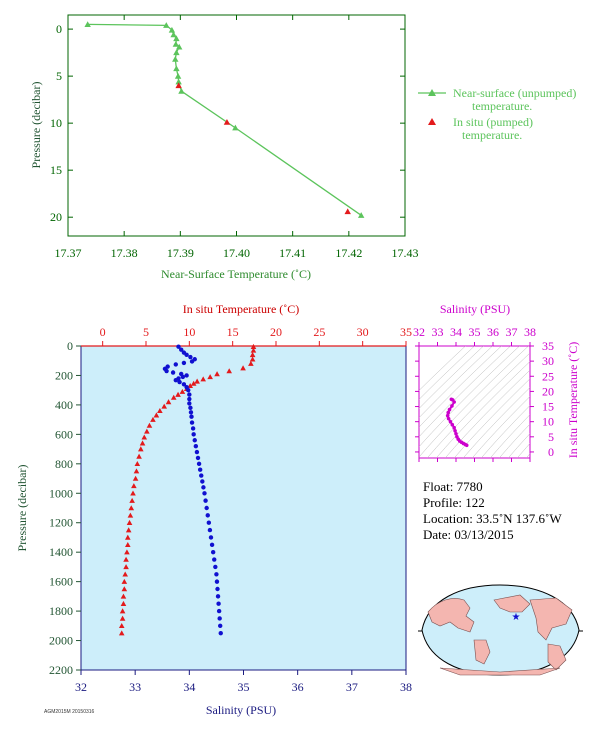 The image size is (601, 732). I want to click on temperature-tick-label: 20, so click(276, 332).